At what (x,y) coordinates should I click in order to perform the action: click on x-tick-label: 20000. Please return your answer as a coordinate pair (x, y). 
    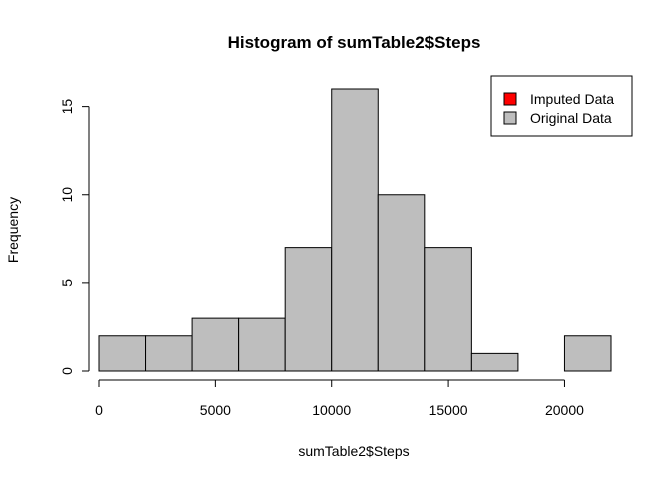
    Looking at the image, I should click on (564, 410).